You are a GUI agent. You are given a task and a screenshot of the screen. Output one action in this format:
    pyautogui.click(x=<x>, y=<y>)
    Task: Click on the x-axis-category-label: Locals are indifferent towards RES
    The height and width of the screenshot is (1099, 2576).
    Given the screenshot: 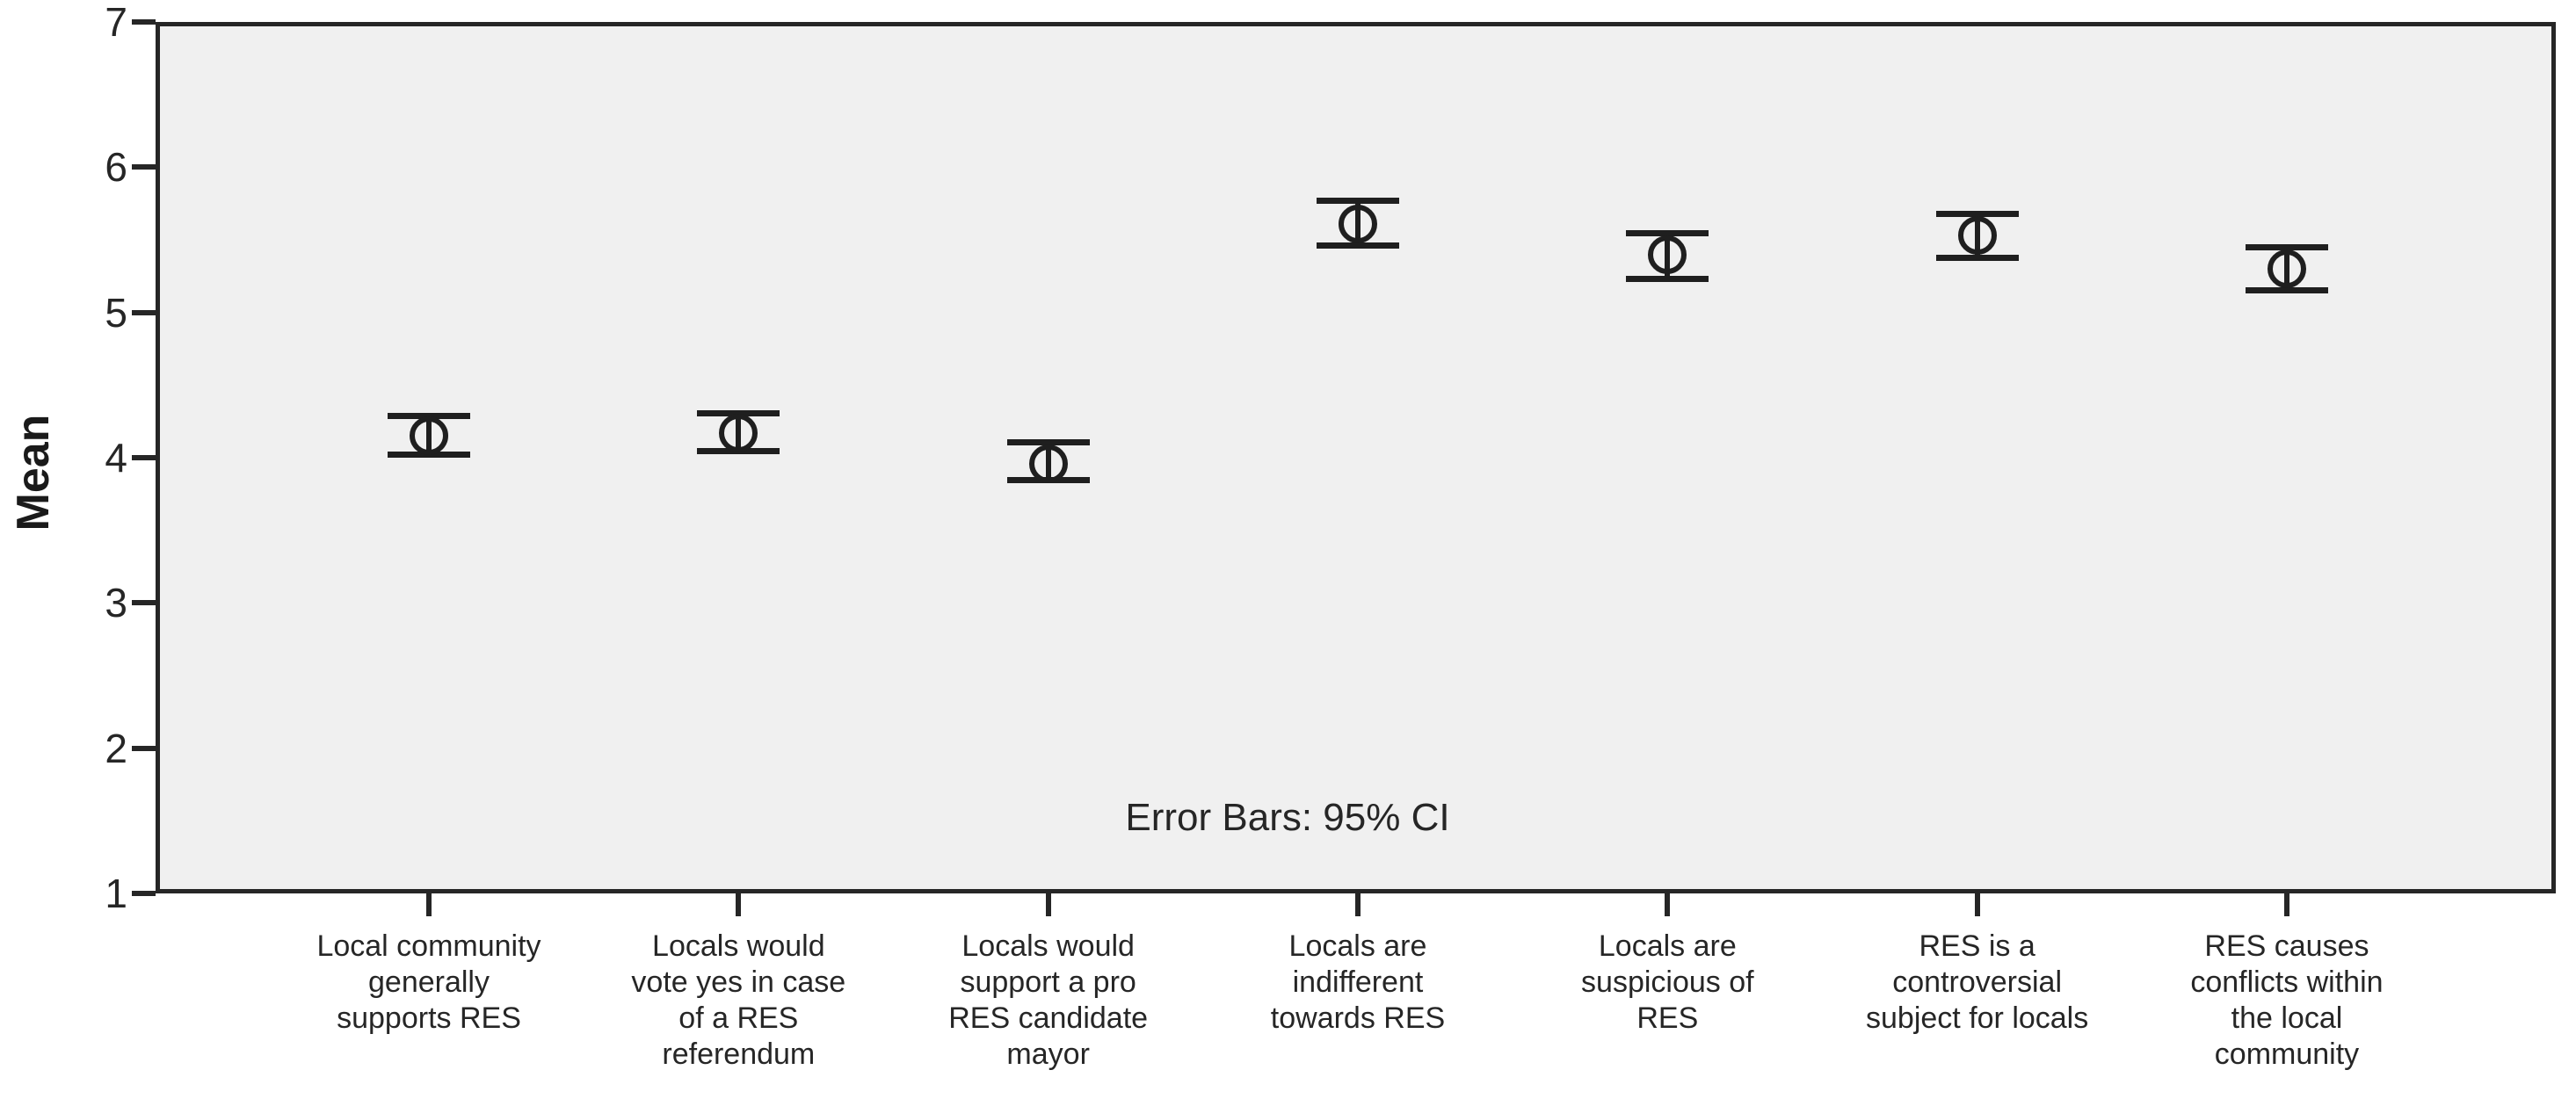 What is the action you would take?
    pyautogui.click(x=1358, y=982)
    